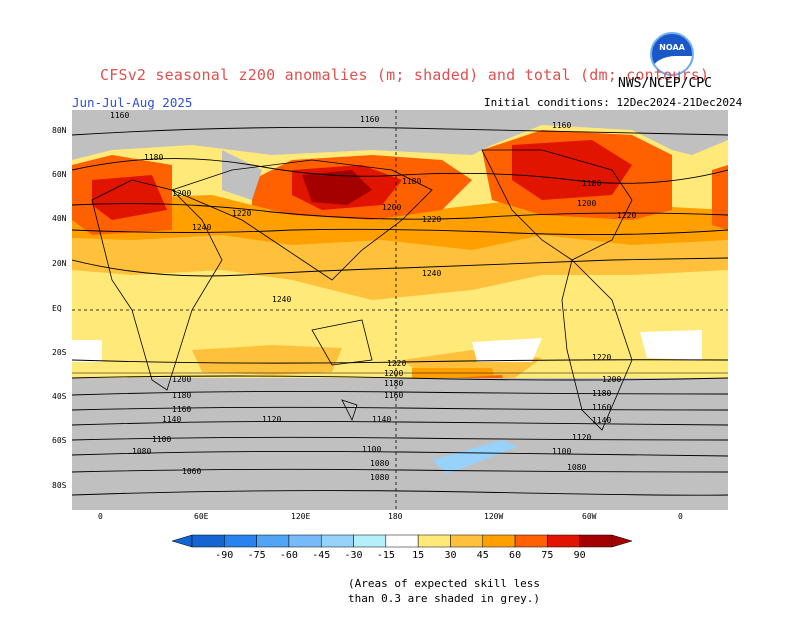  I want to click on footnote-line-1: (Areas of expected skill less, so click(444, 583).